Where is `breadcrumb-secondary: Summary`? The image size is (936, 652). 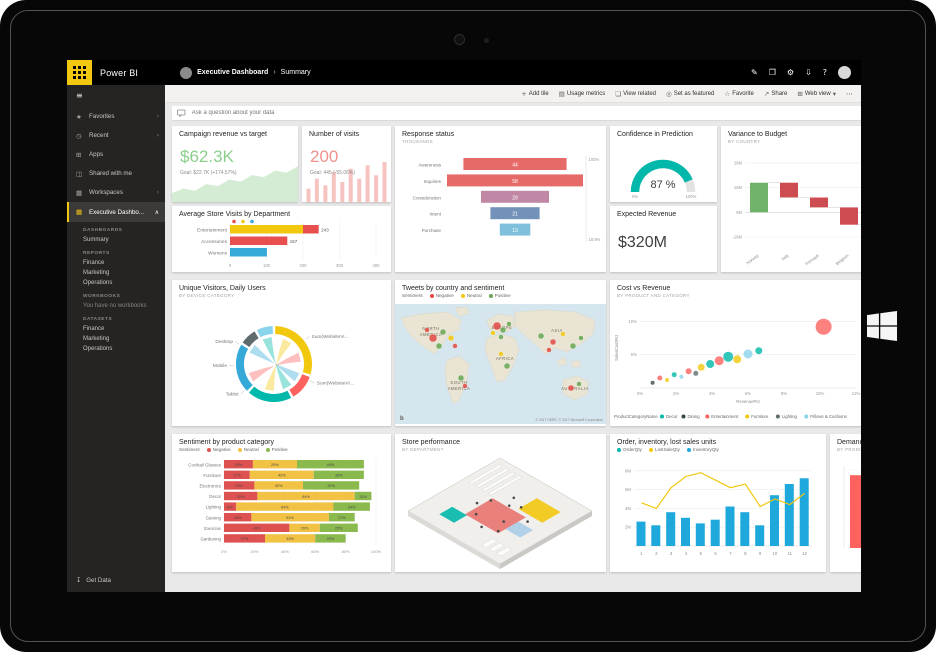 breadcrumb-secondary: Summary is located at coordinates (295, 72).